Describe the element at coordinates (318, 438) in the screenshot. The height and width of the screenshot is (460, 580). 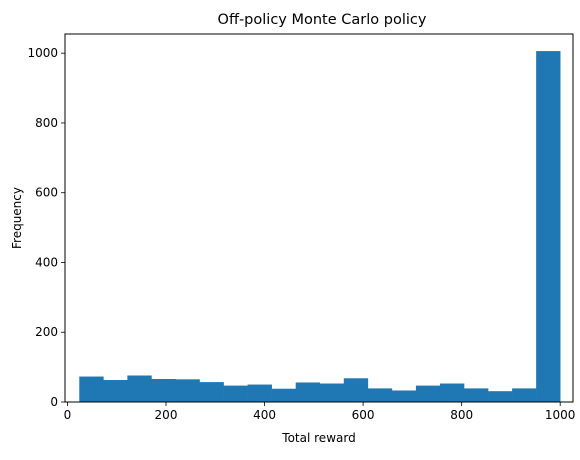
I see `x-axis-label: Total reward` at that location.